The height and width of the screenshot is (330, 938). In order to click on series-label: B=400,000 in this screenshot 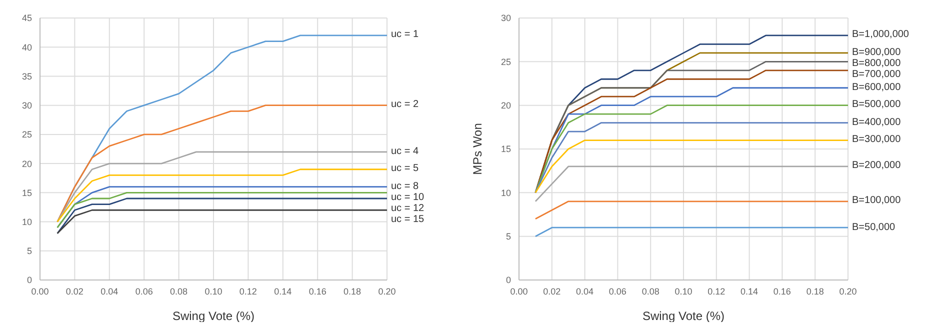, I will do `click(876, 122)`.